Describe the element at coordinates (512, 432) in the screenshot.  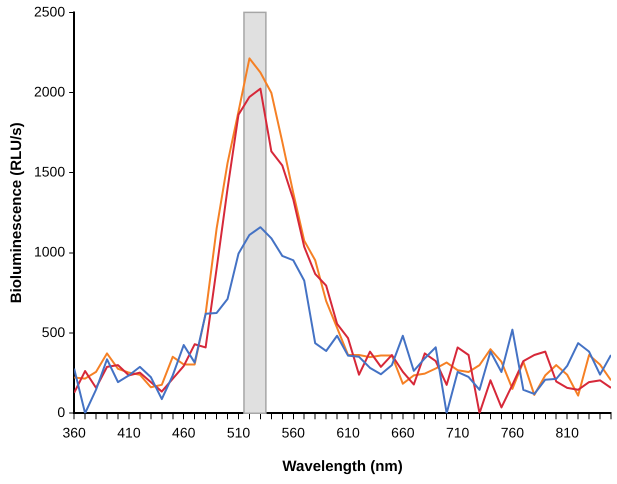
I see `x-tick-label: 760` at that location.